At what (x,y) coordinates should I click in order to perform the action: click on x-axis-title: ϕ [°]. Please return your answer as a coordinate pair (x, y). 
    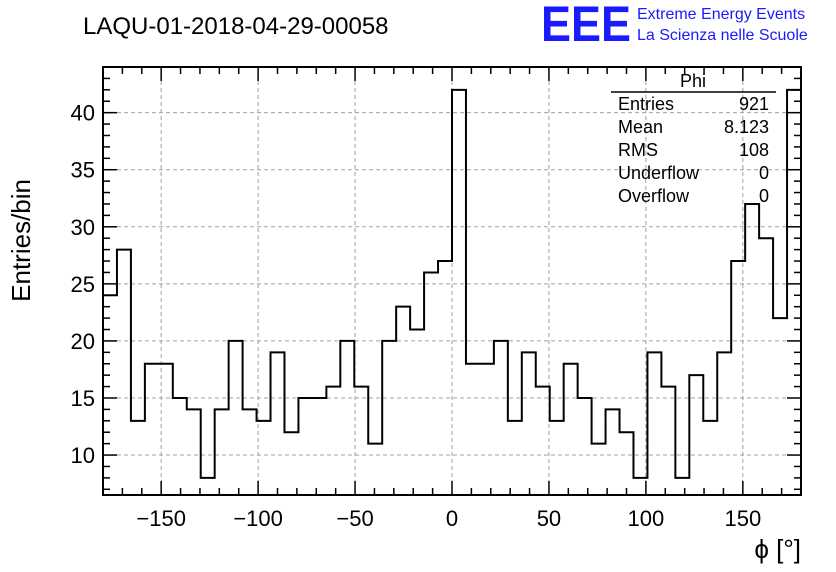
    Looking at the image, I should click on (777, 549).